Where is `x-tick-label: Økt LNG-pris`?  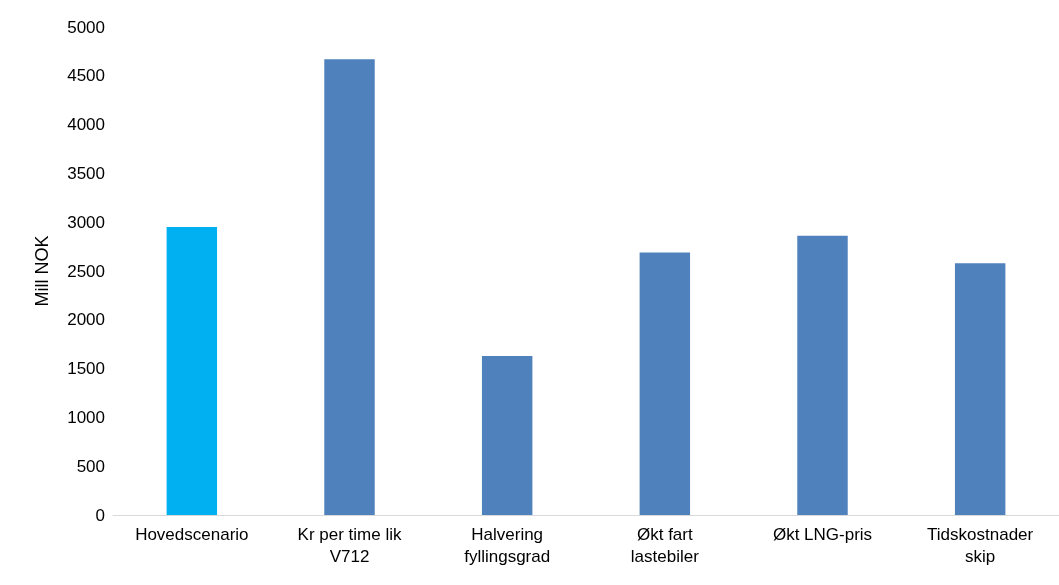 x-tick-label: Økt LNG-pris is located at coordinates (822, 534).